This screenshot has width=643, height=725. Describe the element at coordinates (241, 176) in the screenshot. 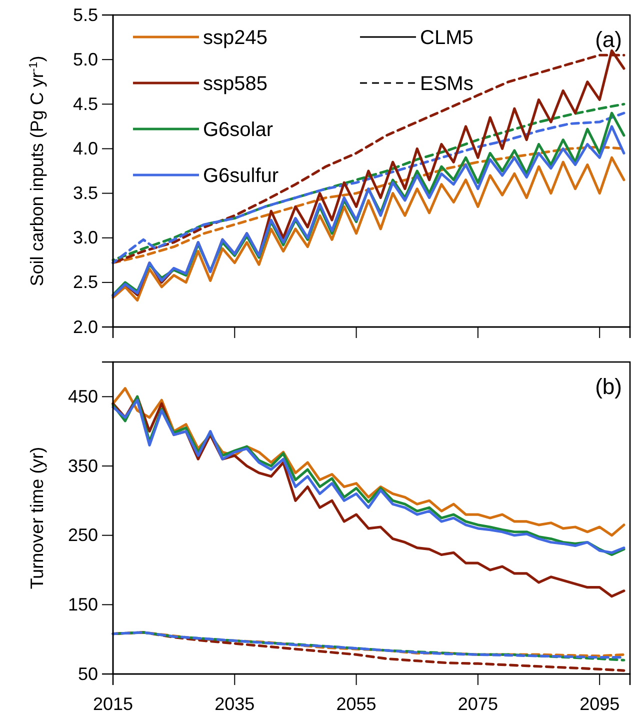

I see `legend-label: G6sulfur` at that location.